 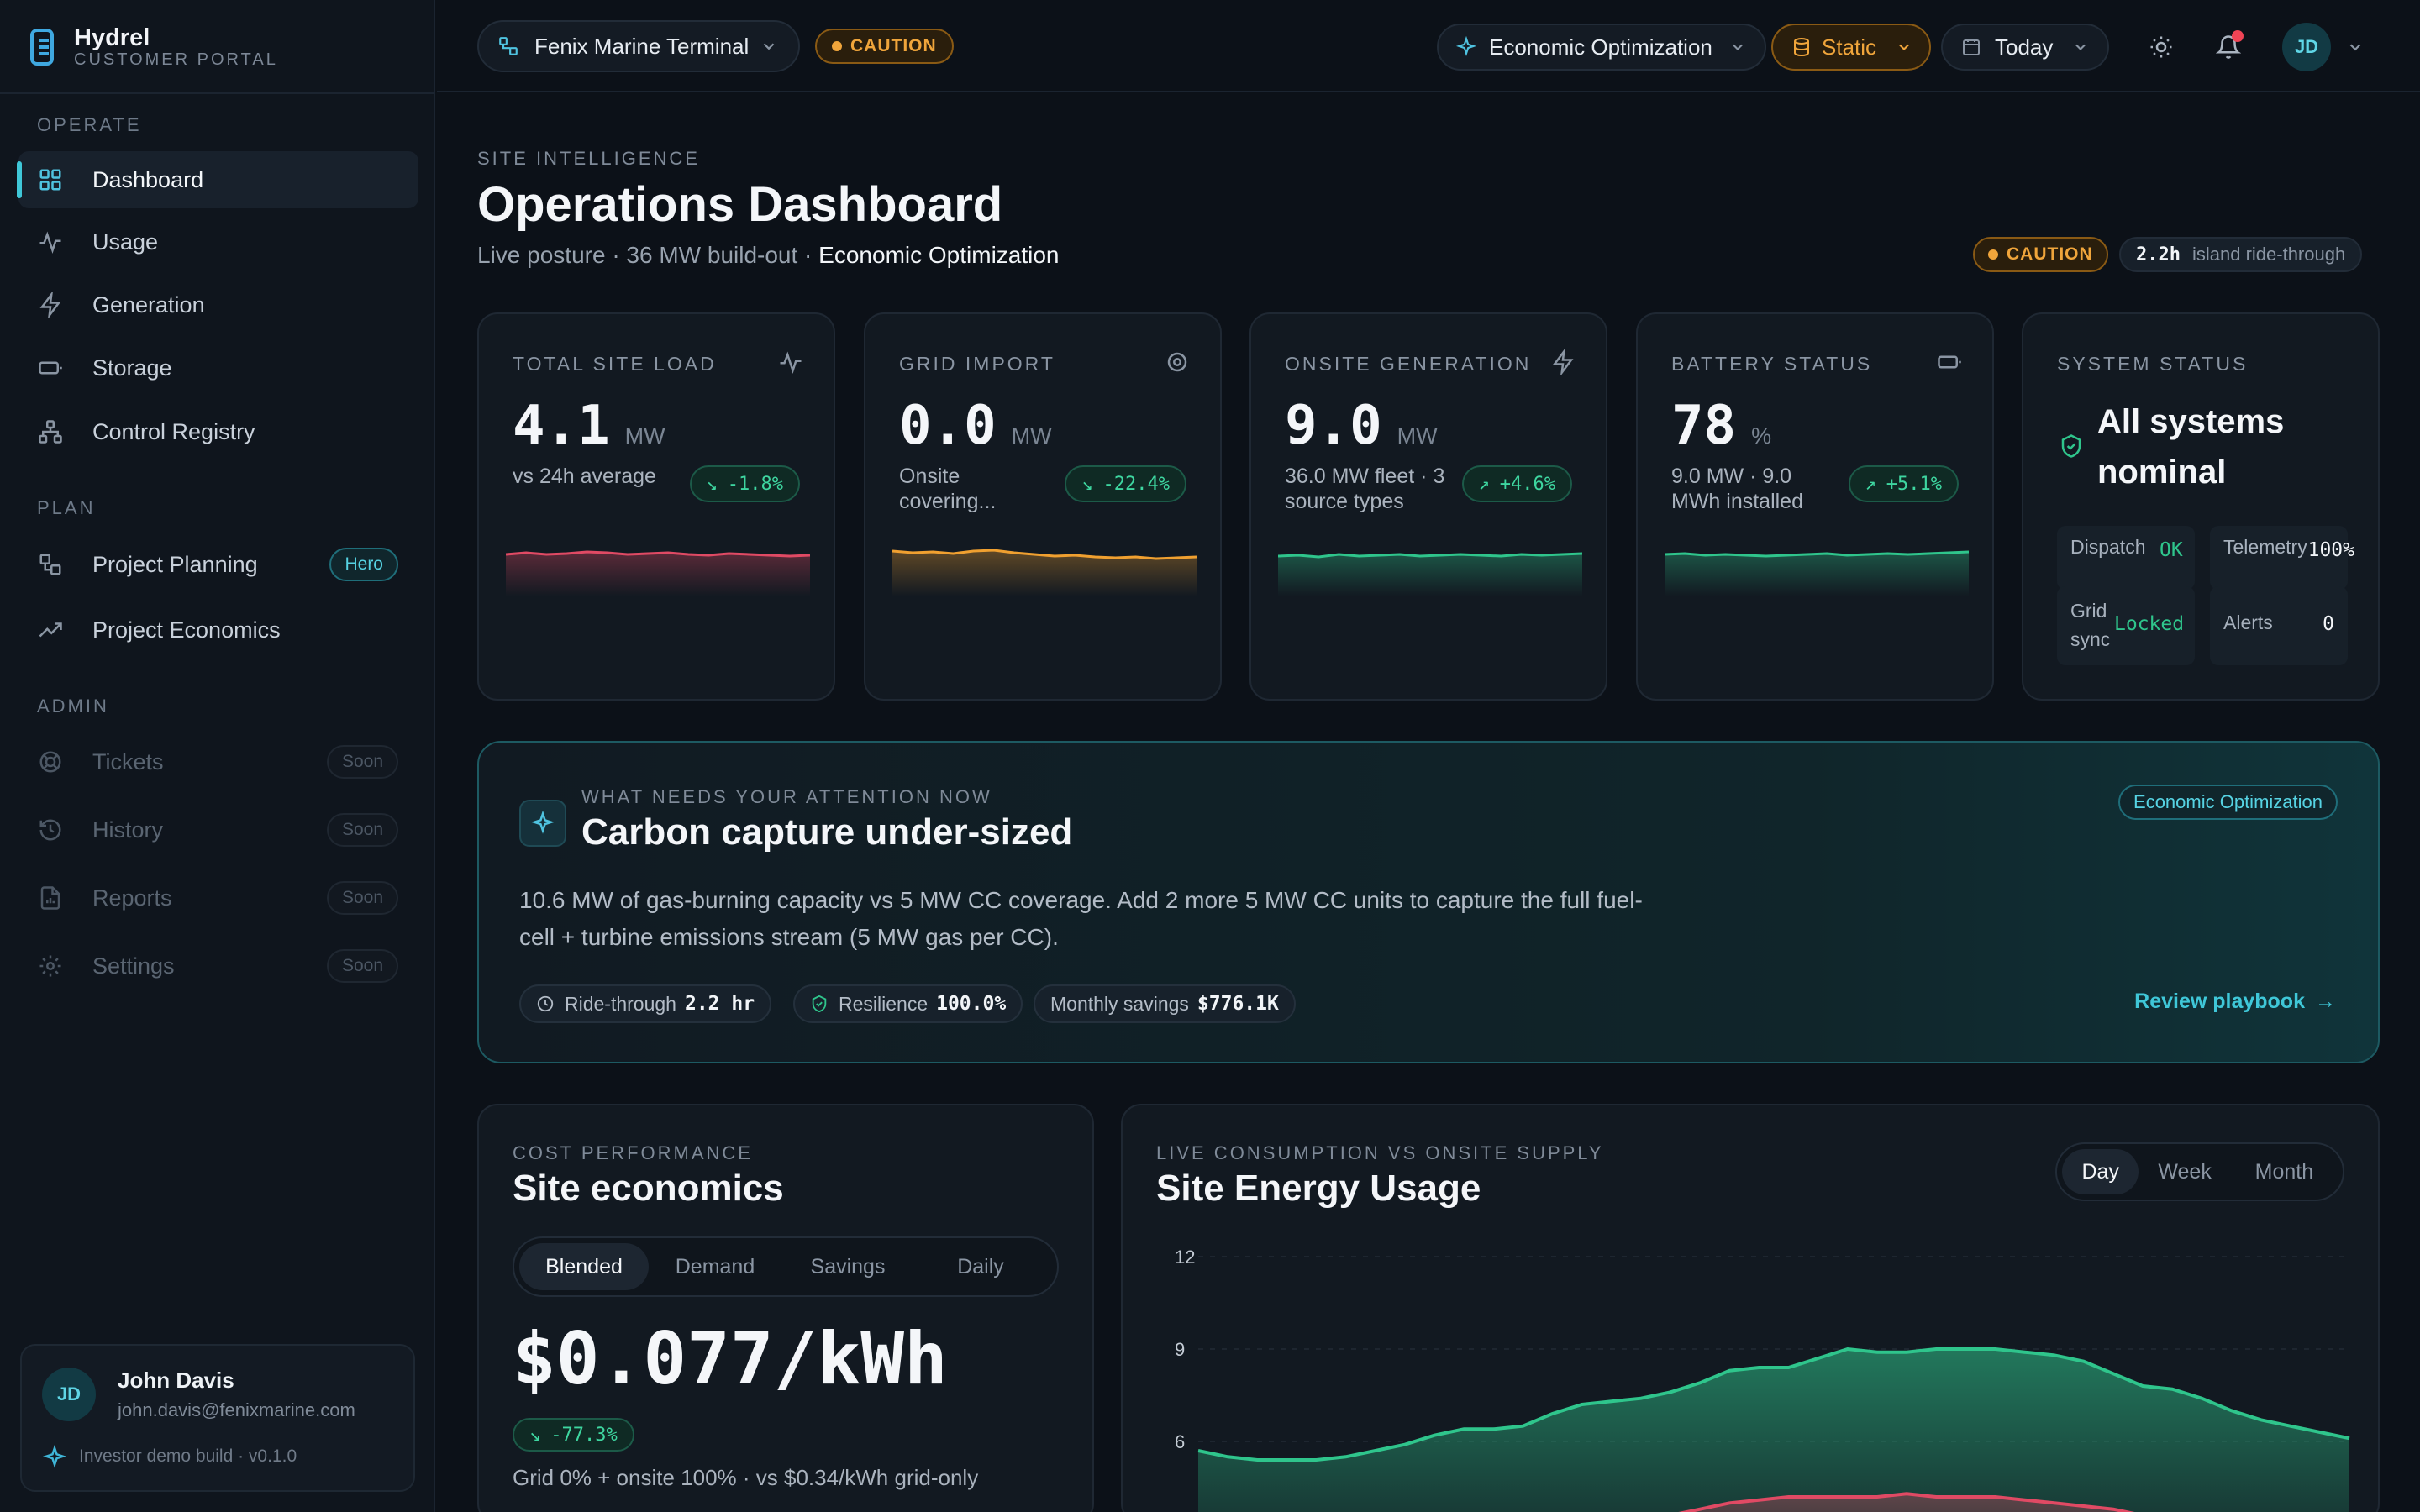 I want to click on arrow-right-icon: →, so click(x=2326, y=1001).